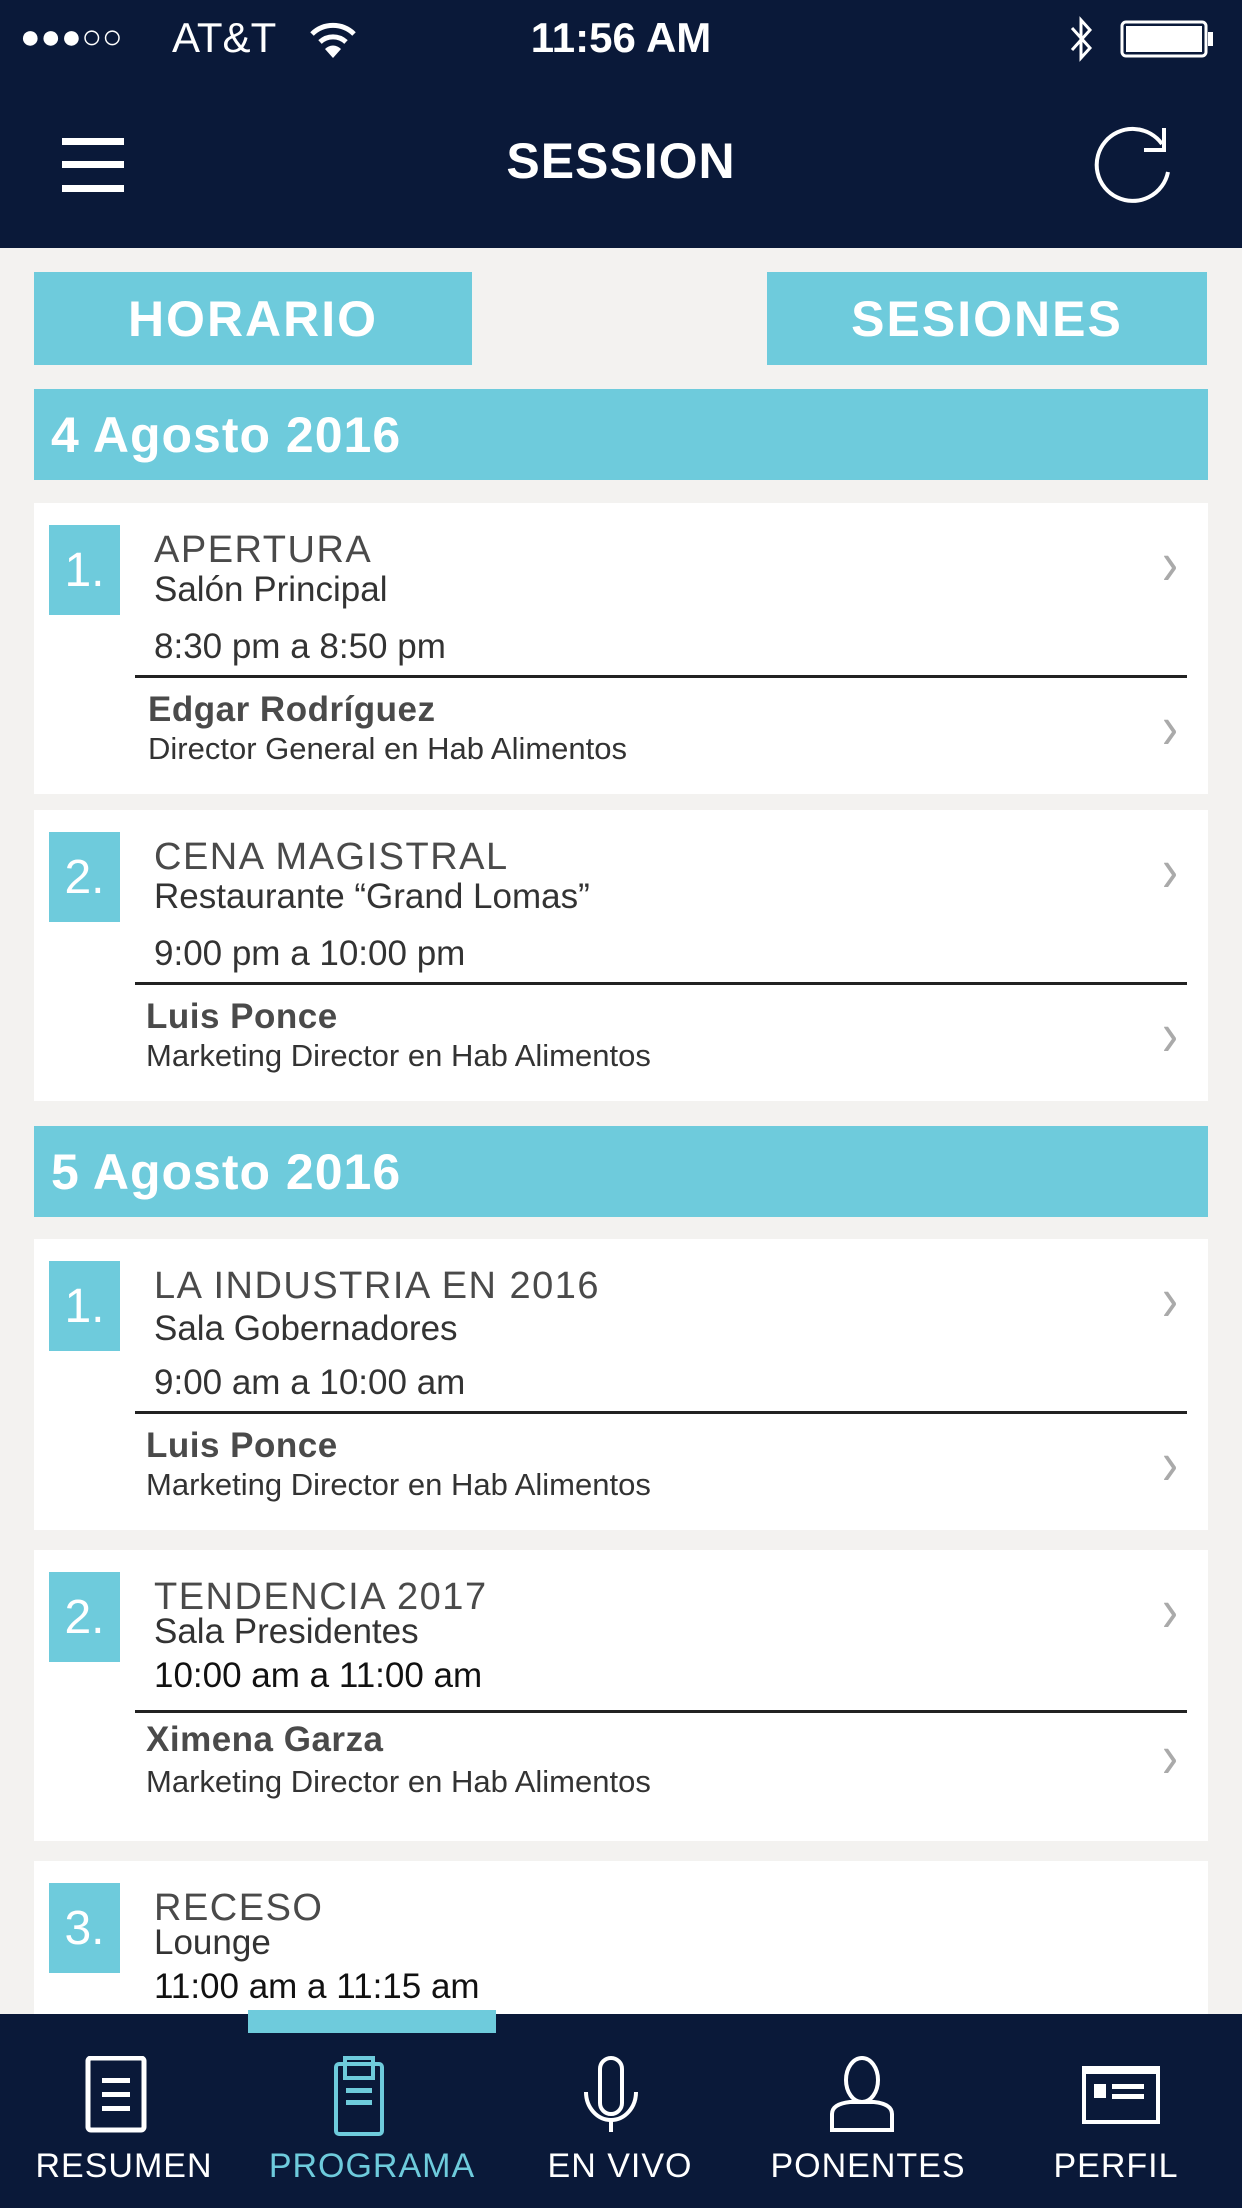  I want to click on battery-icon, so click(1166, 39).